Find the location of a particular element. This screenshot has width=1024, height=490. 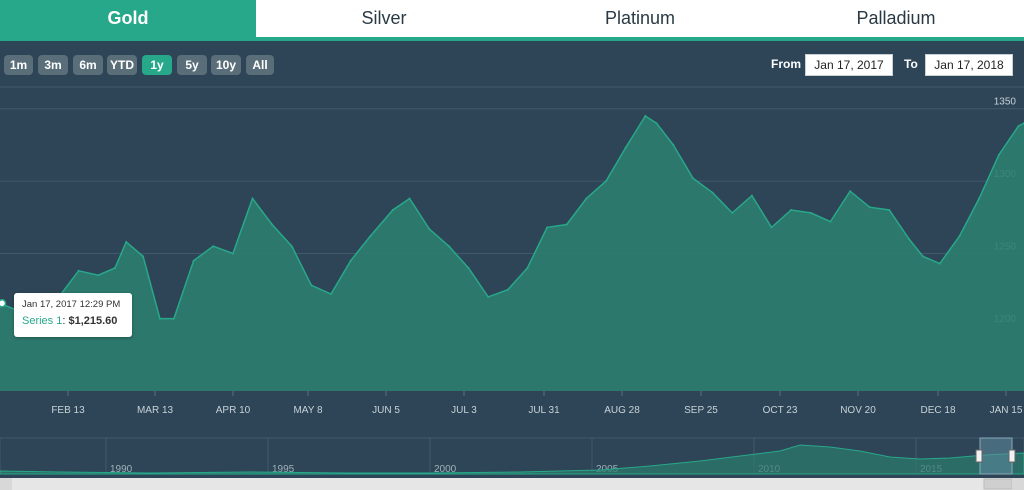

tab-gold: Gold is located at coordinates (128, 18).